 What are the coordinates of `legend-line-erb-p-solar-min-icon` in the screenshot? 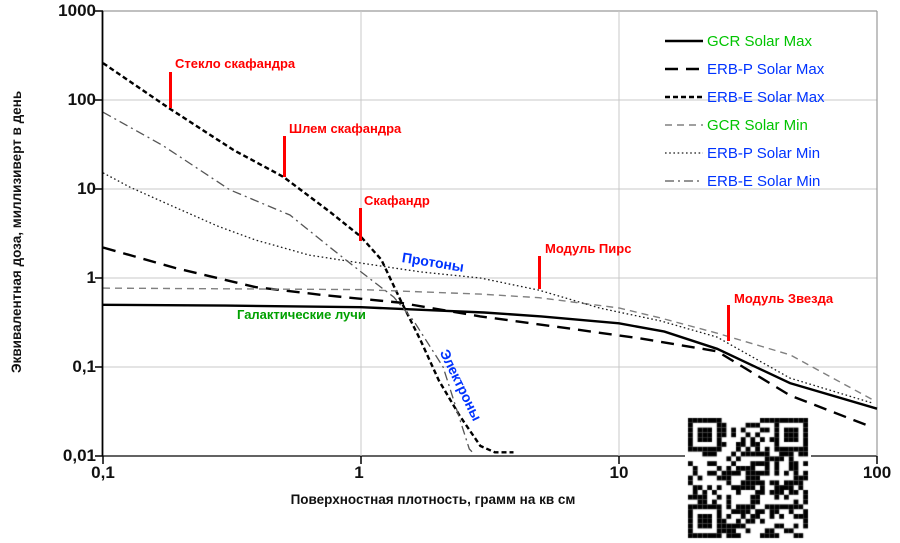 It's located at (684, 153).